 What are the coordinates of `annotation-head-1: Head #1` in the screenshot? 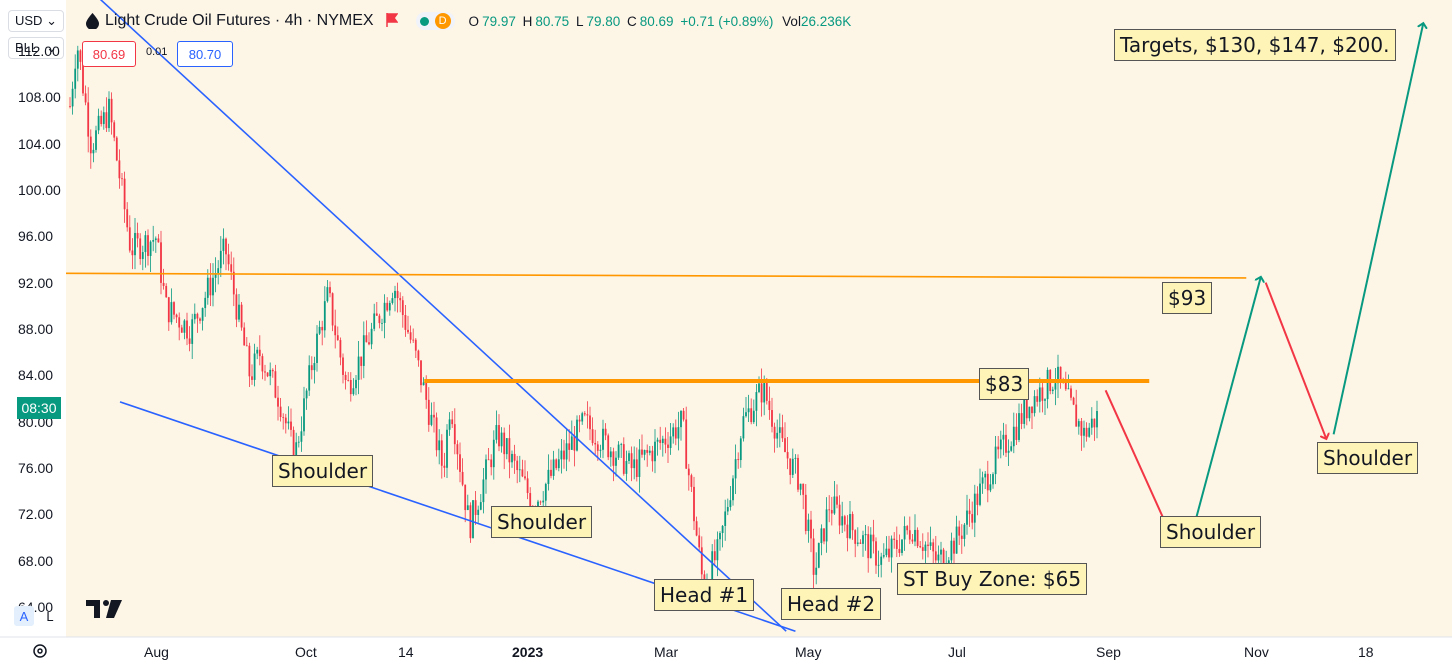 It's located at (704, 595).